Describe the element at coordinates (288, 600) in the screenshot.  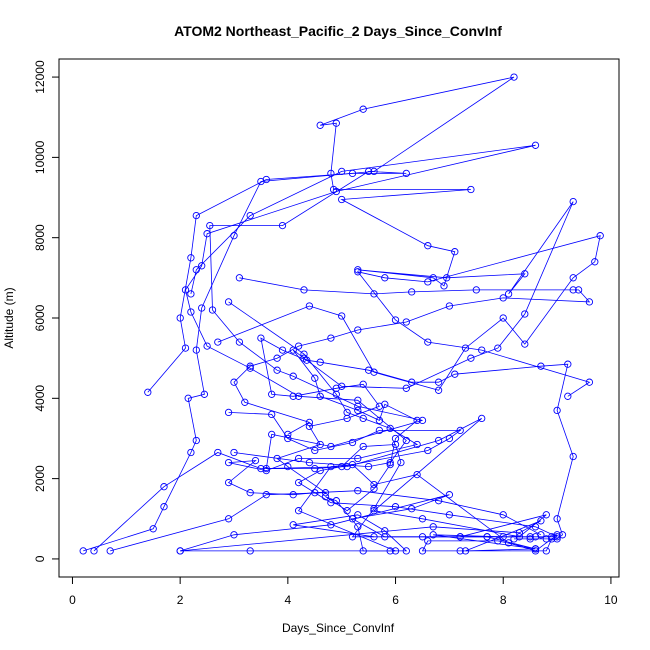
I see `x-tick-label: 4` at that location.